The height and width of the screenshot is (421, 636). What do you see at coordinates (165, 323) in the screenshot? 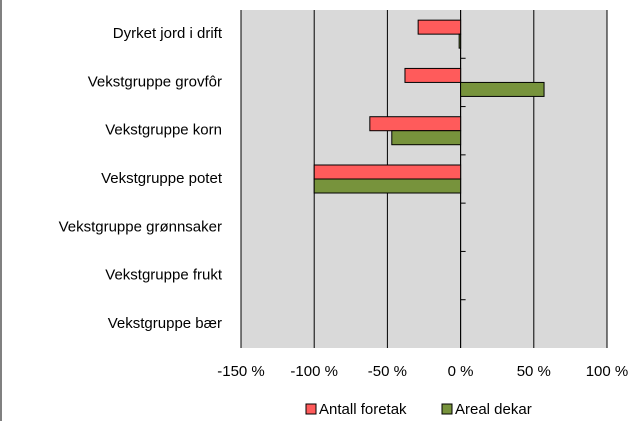
I see `y-tick-label: Vekstgruppe bær` at bounding box center [165, 323].